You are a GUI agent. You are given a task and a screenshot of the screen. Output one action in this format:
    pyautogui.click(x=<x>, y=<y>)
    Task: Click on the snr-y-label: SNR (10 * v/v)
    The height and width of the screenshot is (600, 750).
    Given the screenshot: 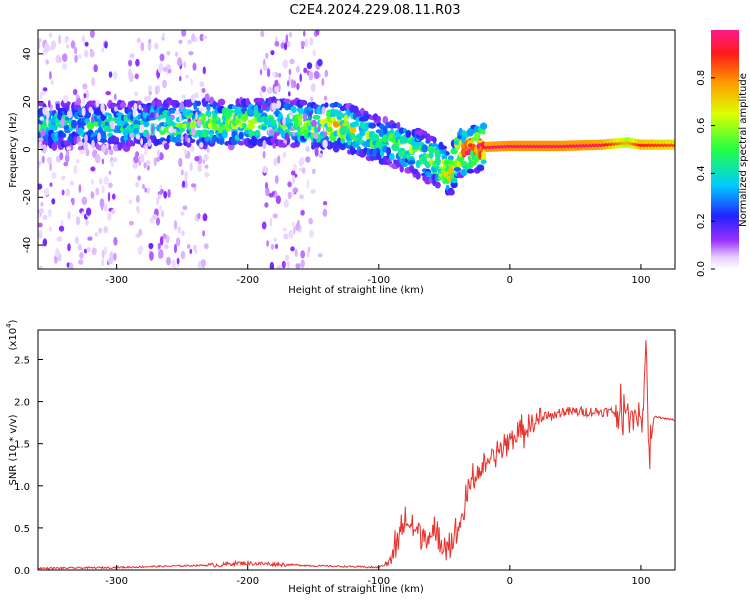 What is the action you would take?
    pyautogui.click(x=13, y=449)
    